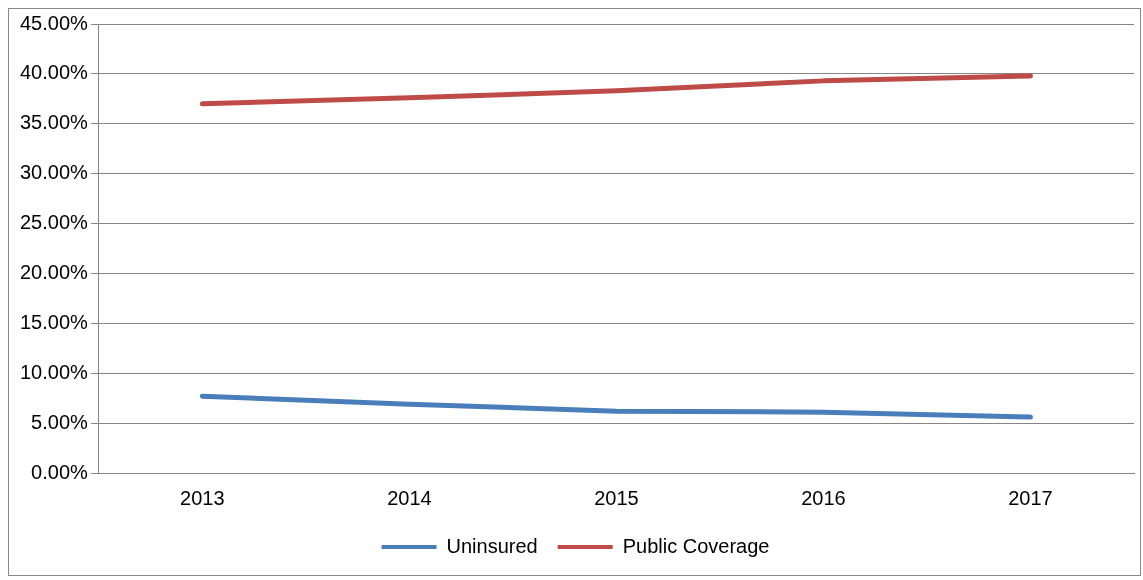  What do you see at coordinates (54, 321) in the screenshot?
I see `y-tick-label: 15.00%` at bounding box center [54, 321].